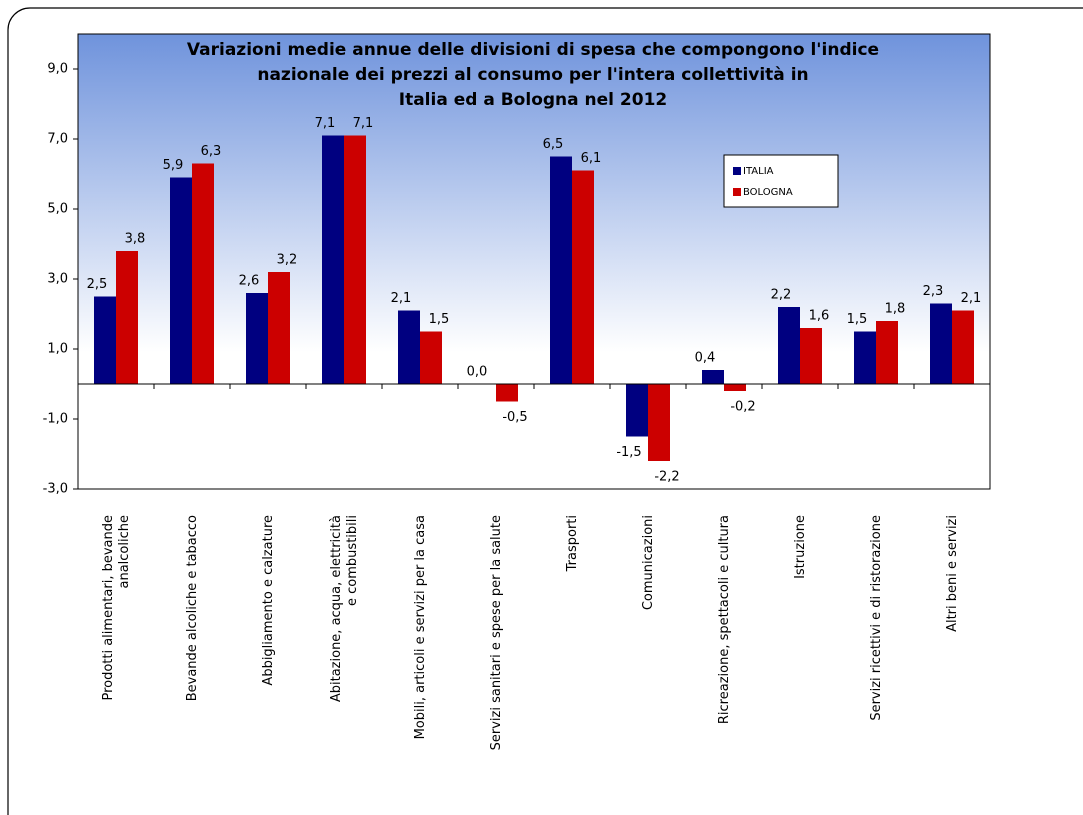 The image size is (1083, 815). Describe the element at coordinates (249, 281) in the screenshot. I see `value-label: 2,6` at that location.